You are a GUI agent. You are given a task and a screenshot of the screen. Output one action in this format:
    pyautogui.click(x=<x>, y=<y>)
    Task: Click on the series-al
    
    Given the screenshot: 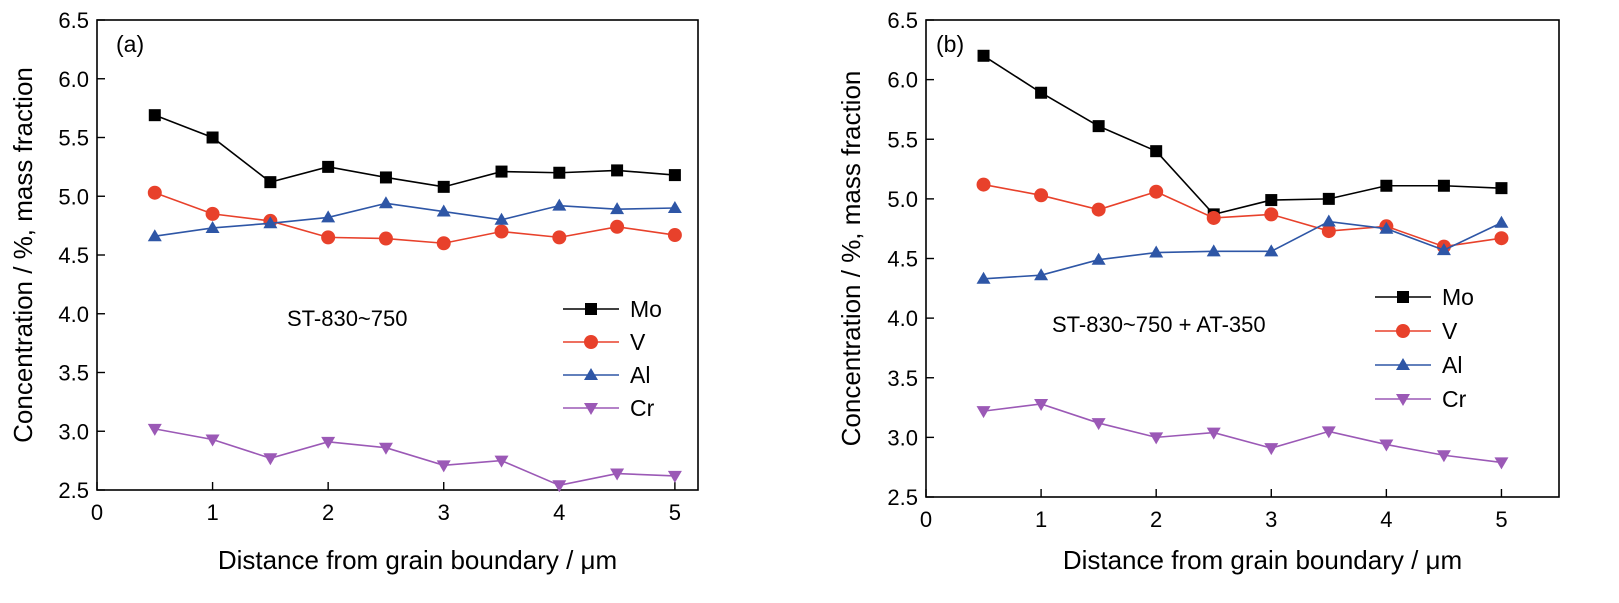 What is the action you would take?
    pyautogui.click(x=414, y=219)
    